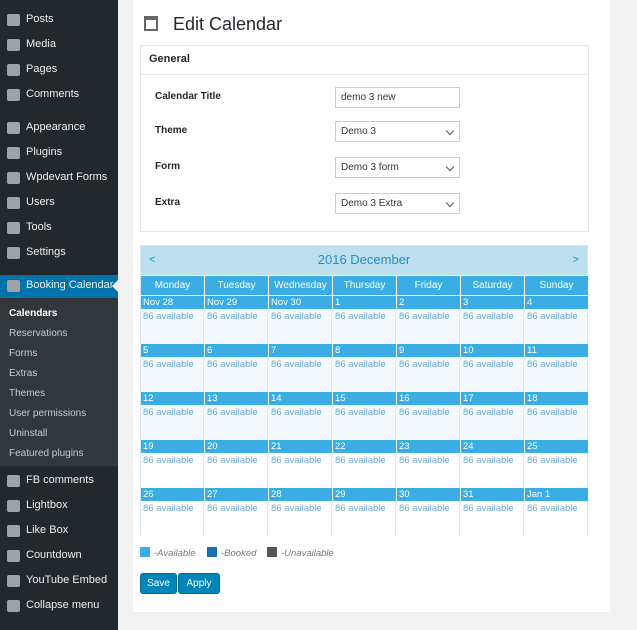 The height and width of the screenshot is (630, 637). I want to click on menu-item: Wpdevart Forms, so click(67, 177).